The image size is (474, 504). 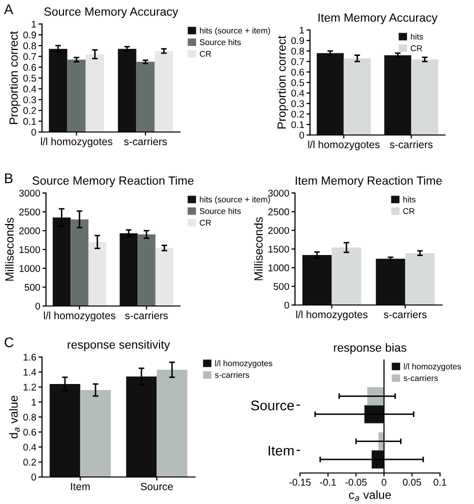 What do you see at coordinates (9, 342) in the screenshot?
I see `text: C` at bounding box center [9, 342].